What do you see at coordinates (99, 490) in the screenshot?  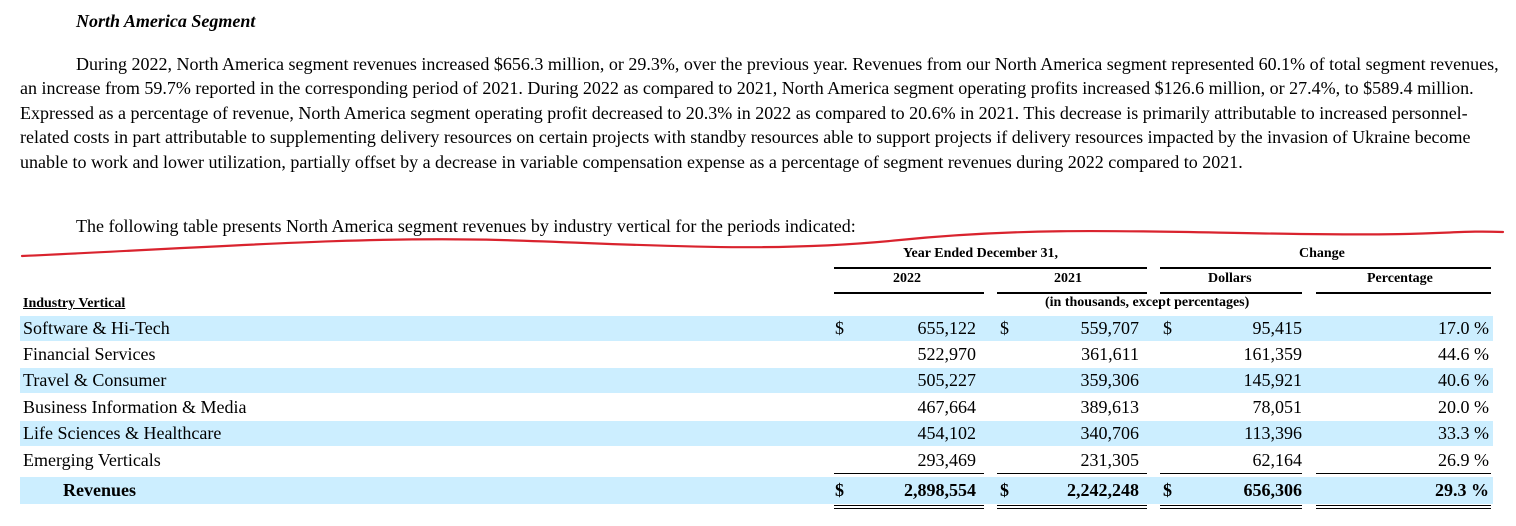 I see `total-label: Revenues` at bounding box center [99, 490].